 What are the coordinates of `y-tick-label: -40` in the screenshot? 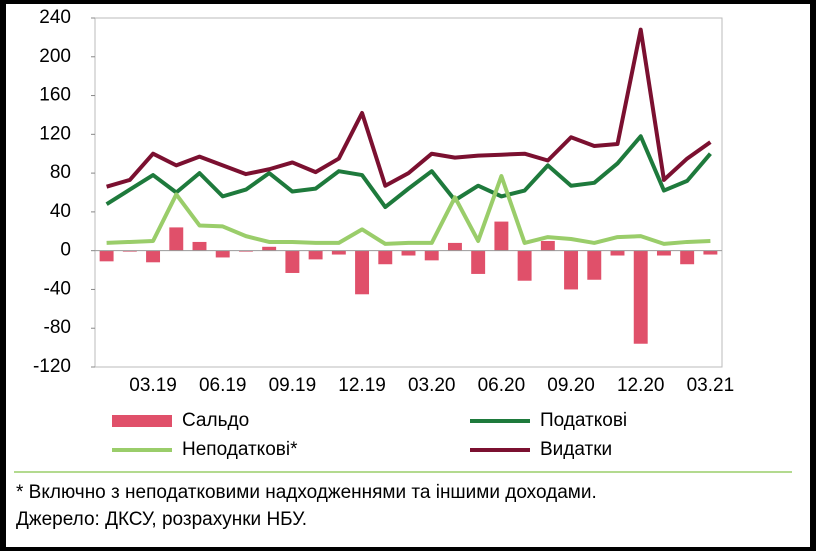 It's located at (57, 288).